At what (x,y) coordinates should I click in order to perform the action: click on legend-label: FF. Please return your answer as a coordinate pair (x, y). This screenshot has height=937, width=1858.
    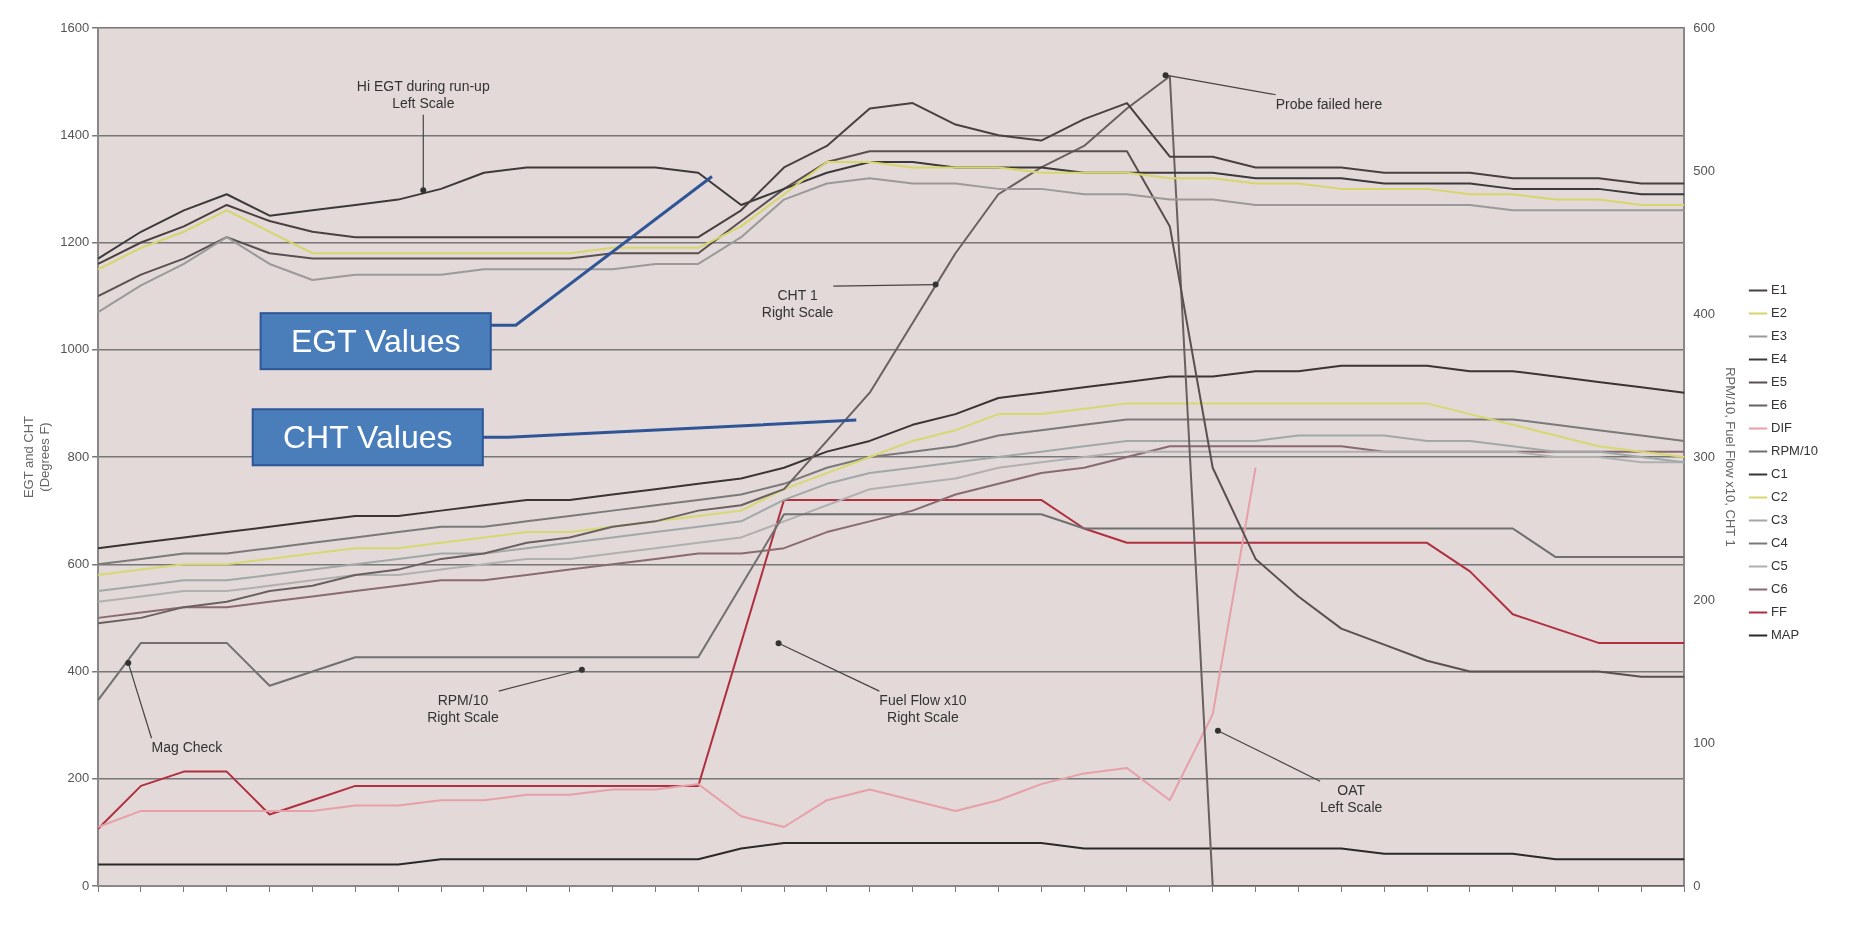
    Looking at the image, I should click on (1779, 612).